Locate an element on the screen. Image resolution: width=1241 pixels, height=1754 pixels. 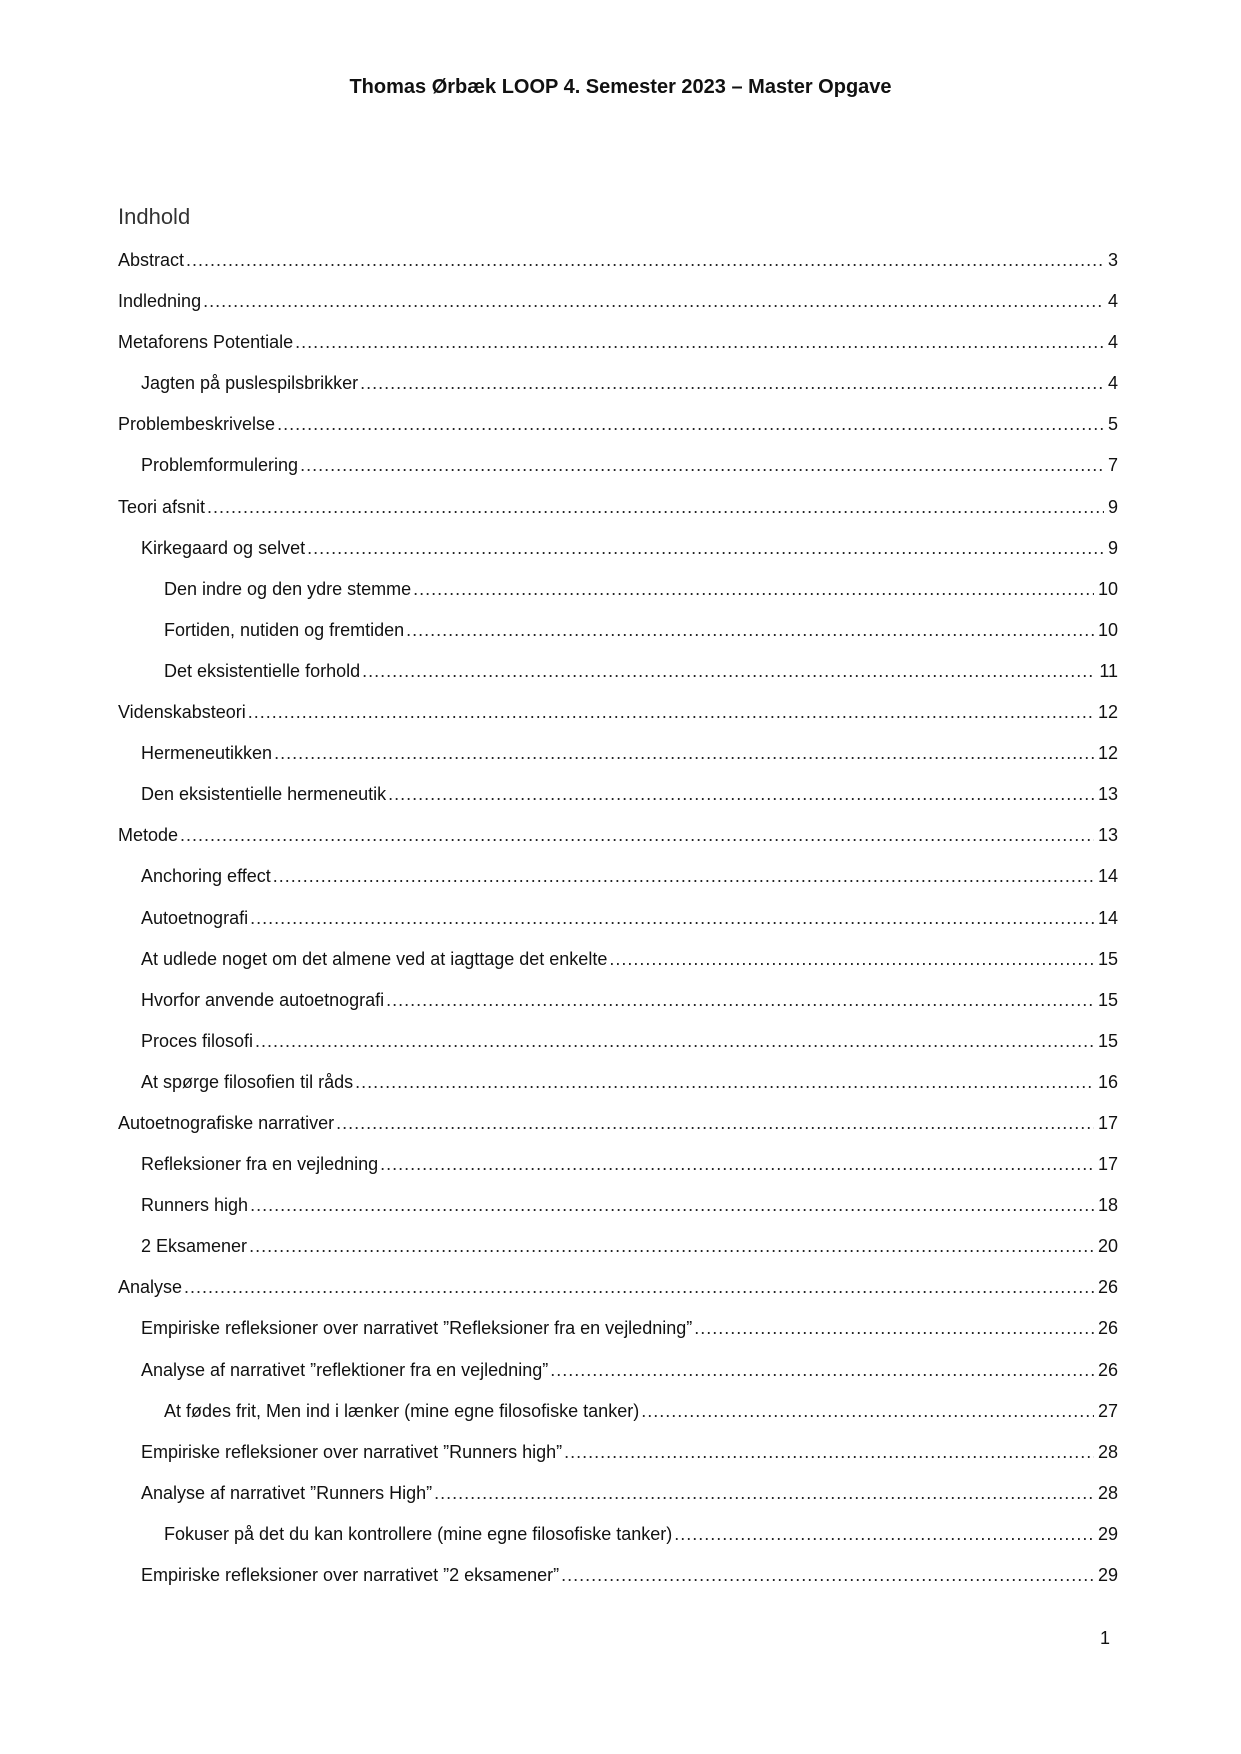
toc-entry-label: Abstract is located at coordinates (151, 260).